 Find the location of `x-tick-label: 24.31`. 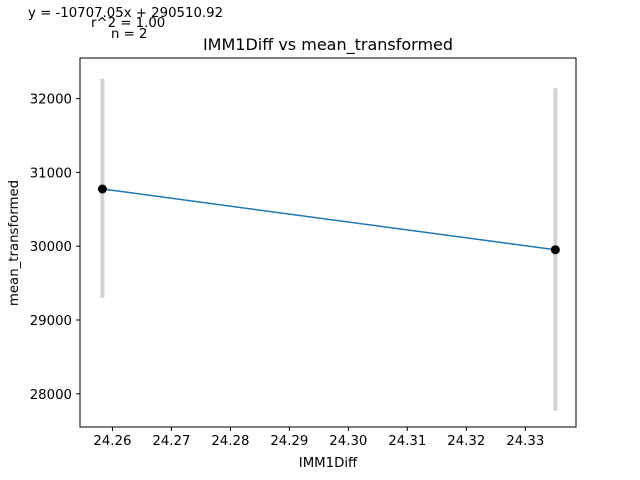

x-tick-label: 24.31 is located at coordinates (407, 441).